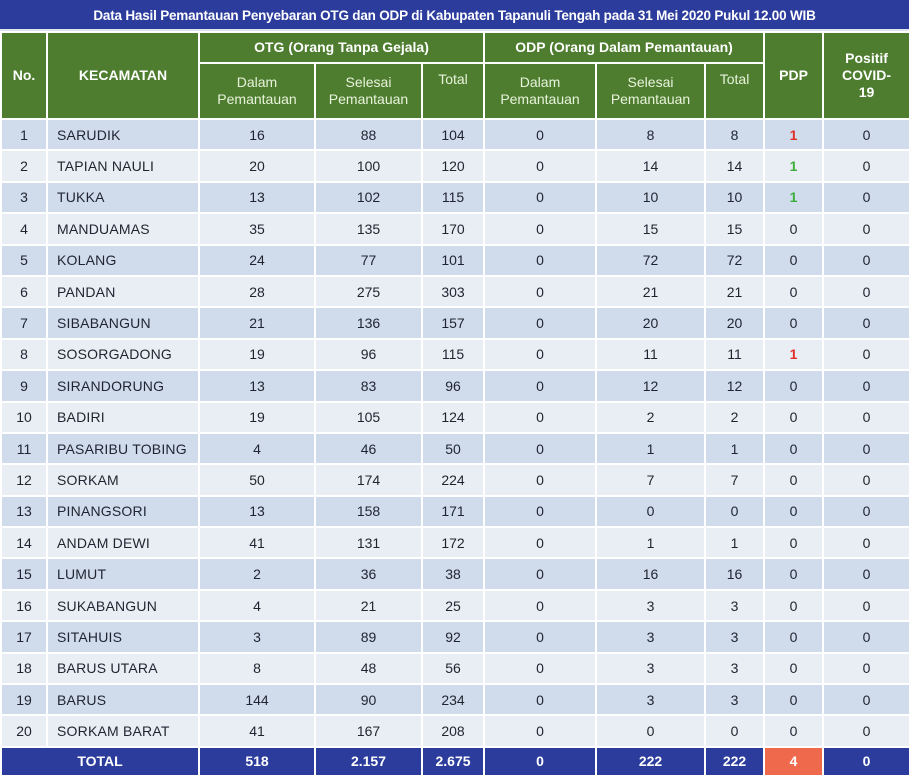  Describe the element at coordinates (368, 260) in the screenshot. I see `cell-otg-selesai: 77` at that location.